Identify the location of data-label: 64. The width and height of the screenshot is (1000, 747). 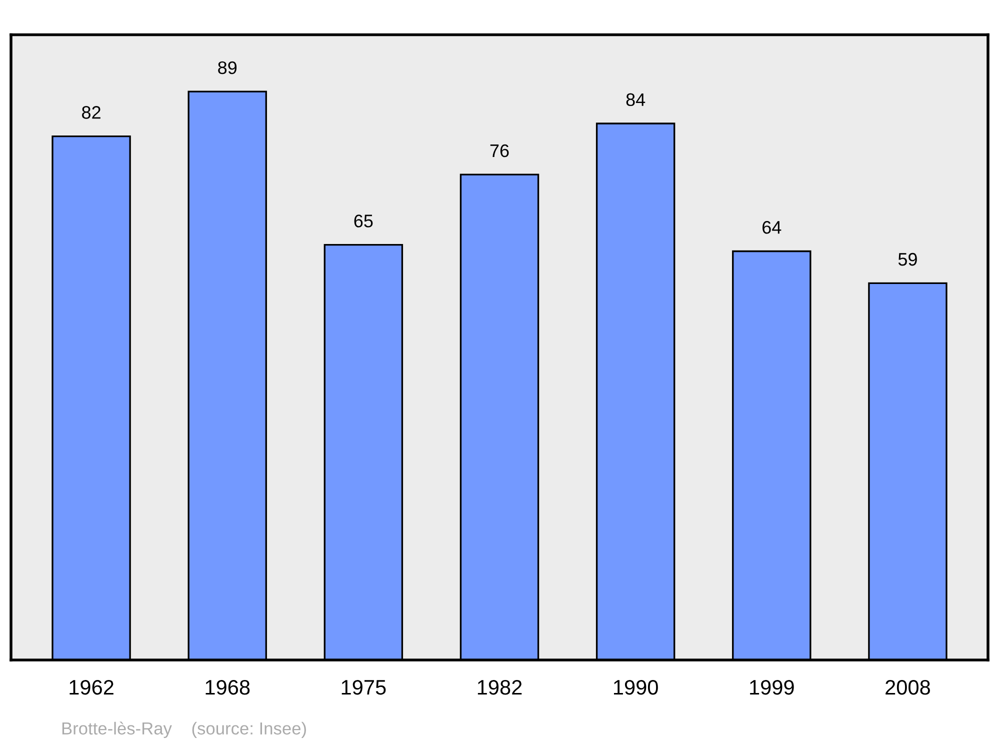
(772, 227).